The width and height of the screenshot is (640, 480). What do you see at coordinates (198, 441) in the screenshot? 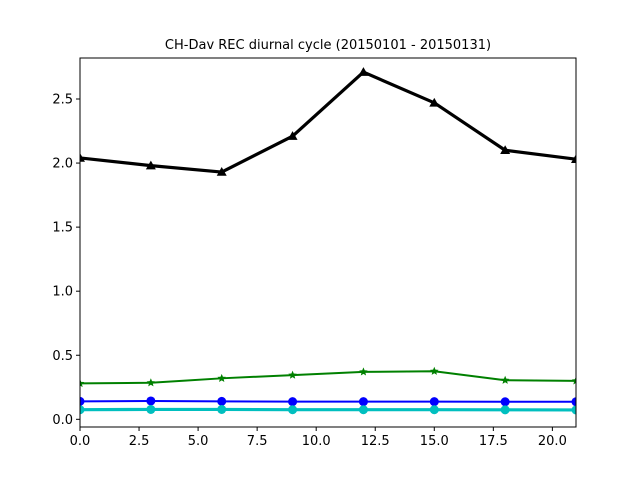
I see `x-tick-label: 5.0` at bounding box center [198, 441].